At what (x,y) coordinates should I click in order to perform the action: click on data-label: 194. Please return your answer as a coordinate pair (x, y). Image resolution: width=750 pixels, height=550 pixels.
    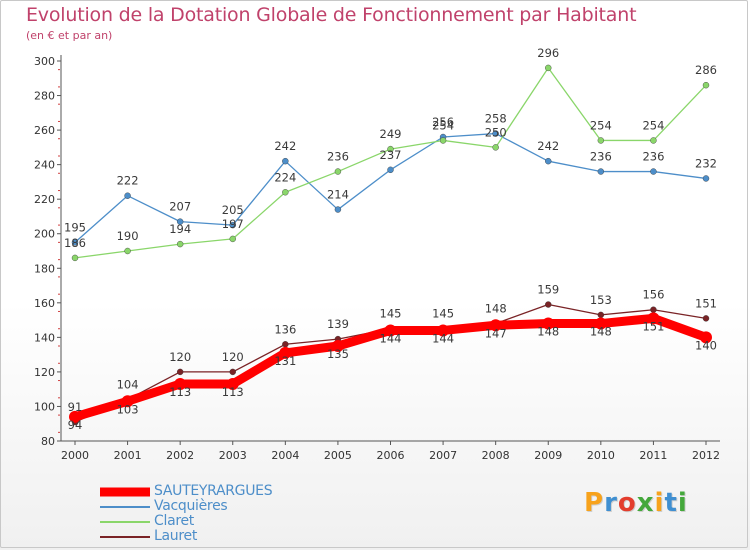
    Looking at the image, I should click on (180, 229).